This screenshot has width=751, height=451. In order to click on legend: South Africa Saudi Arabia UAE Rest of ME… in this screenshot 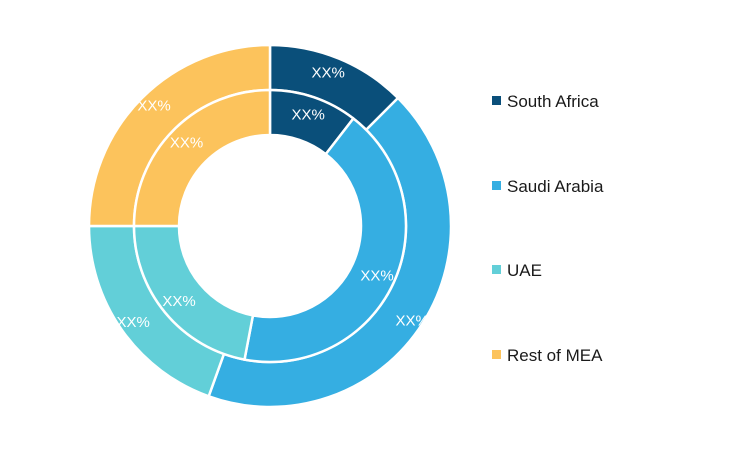, I will do `click(548, 228)`.